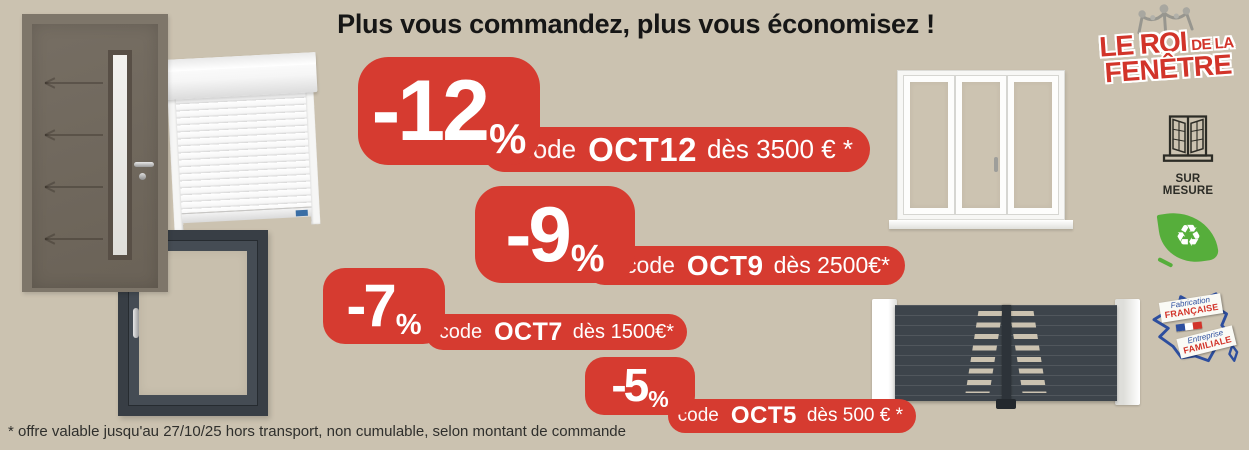  Describe the element at coordinates (120, 155) in the screenshot. I see `door-glass-panel` at that location.